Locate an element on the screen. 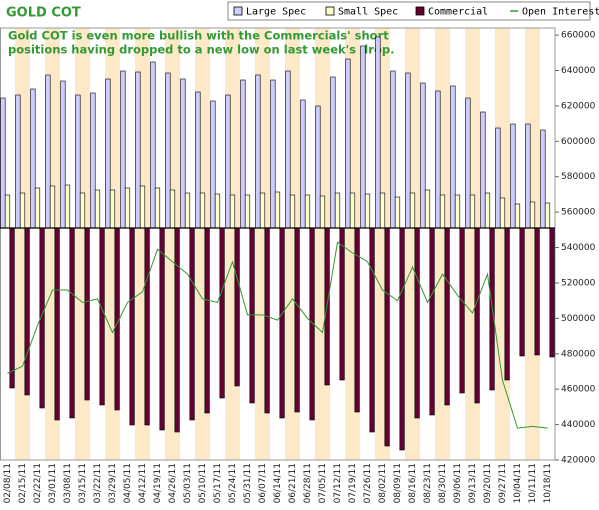 The width and height of the screenshot is (599, 510). x-tick-label: 04/05/11 is located at coordinates (128, 483).